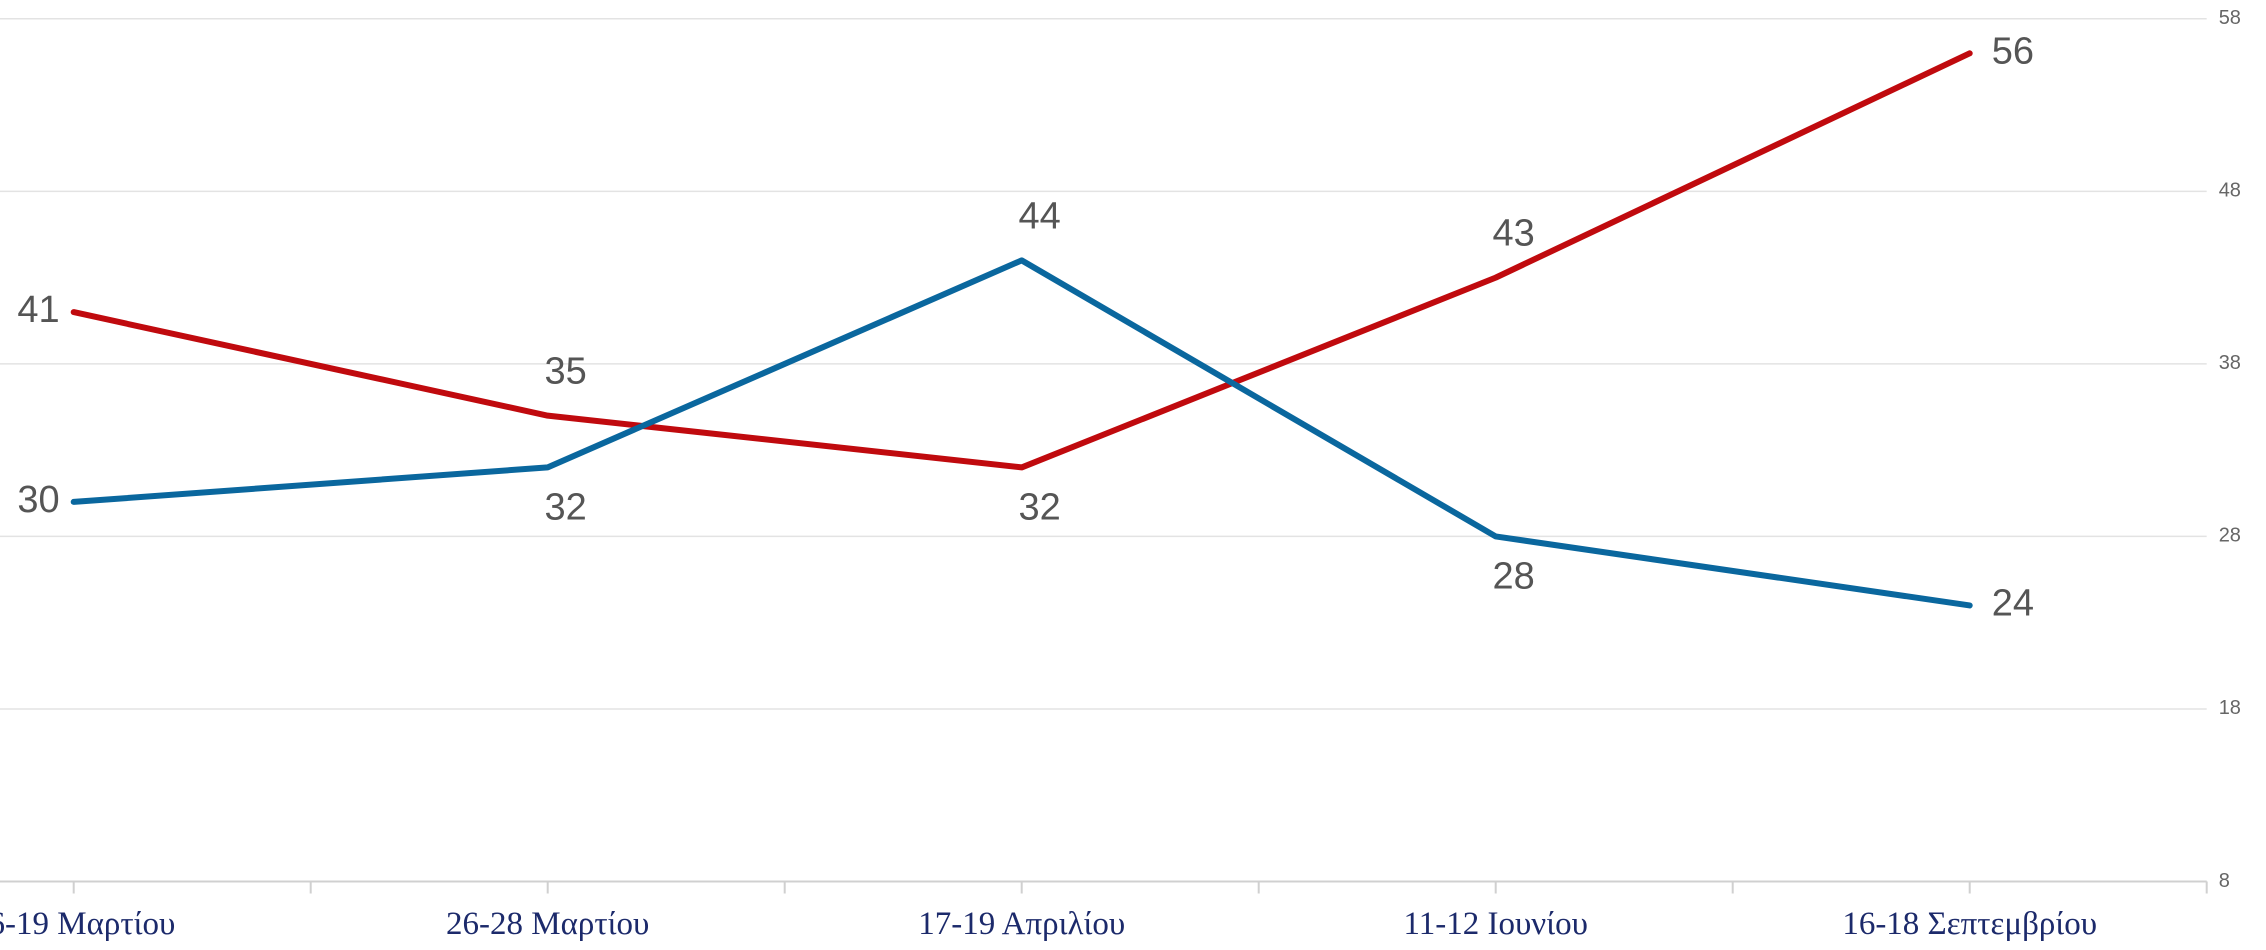 The image size is (2266, 950). What do you see at coordinates (1040, 216) in the screenshot?
I see `data-label: 44` at bounding box center [1040, 216].